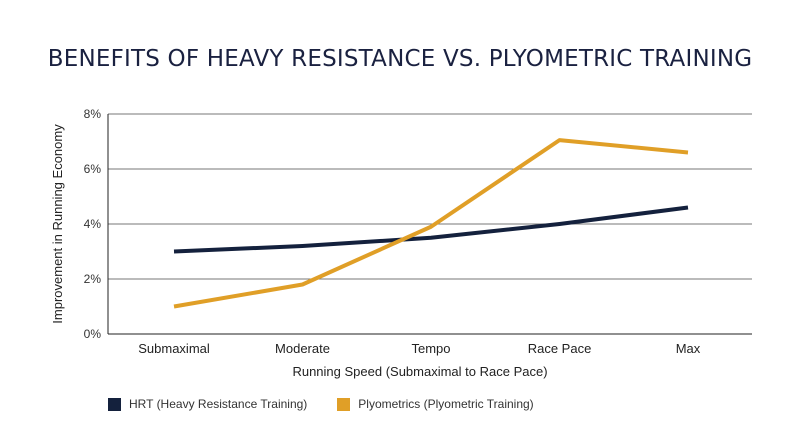 Image resolution: width=800 pixels, height=447 pixels. Describe the element at coordinates (688, 348) in the screenshot. I see `x-tick-label: Max` at that location.